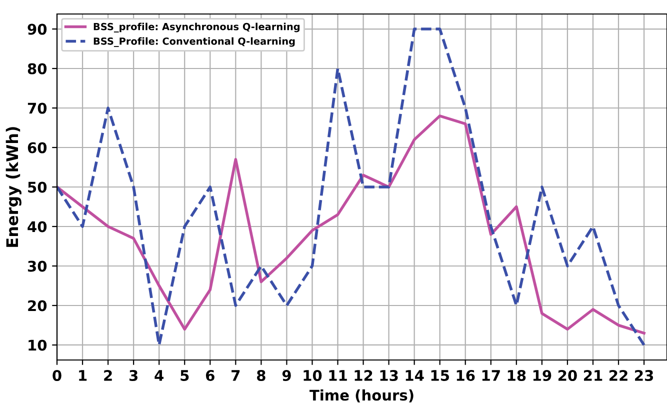 The height and width of the screenshot is (405, 667). What do you see at coordinates (619, 375) in the screenshot?
I see `x-tick-label: 22` at bounding box center [619, 375].